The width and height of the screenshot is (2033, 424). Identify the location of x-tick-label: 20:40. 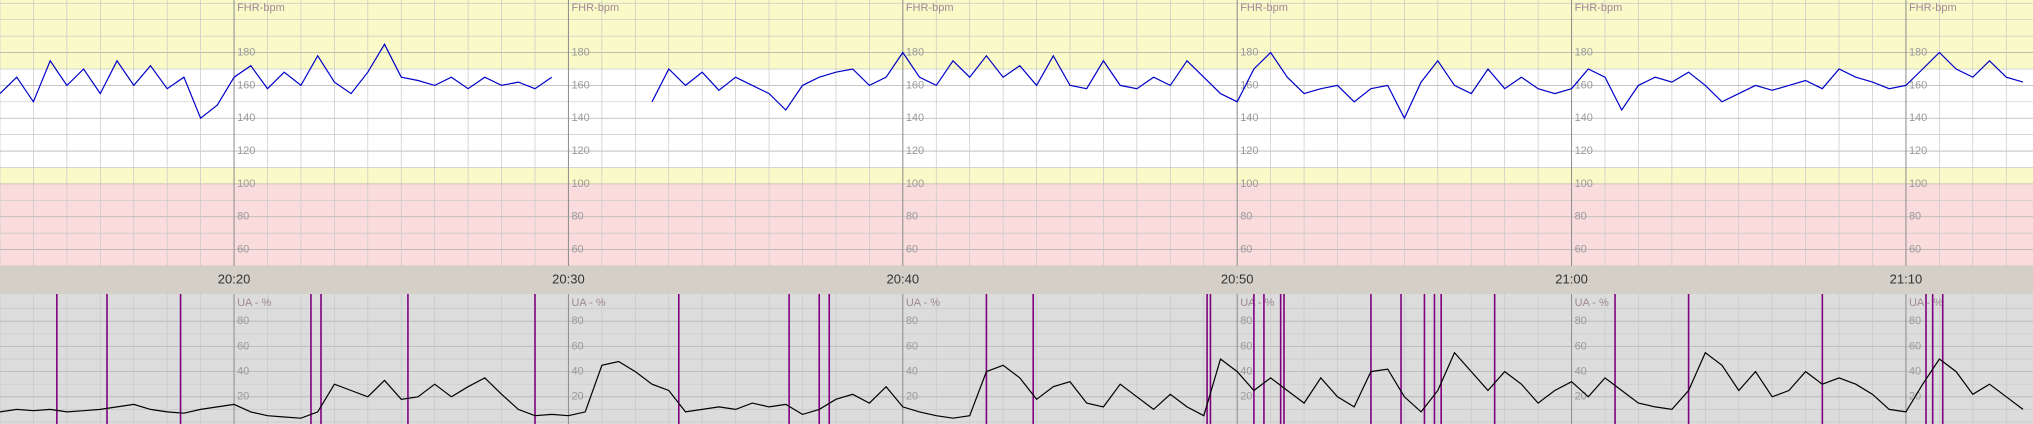
(903, 278).